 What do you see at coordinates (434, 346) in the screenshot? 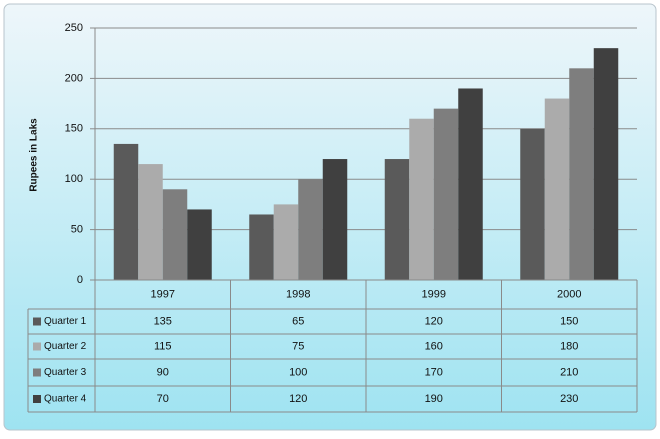
I see `table-value: 160` at bounding box center [434, 346].